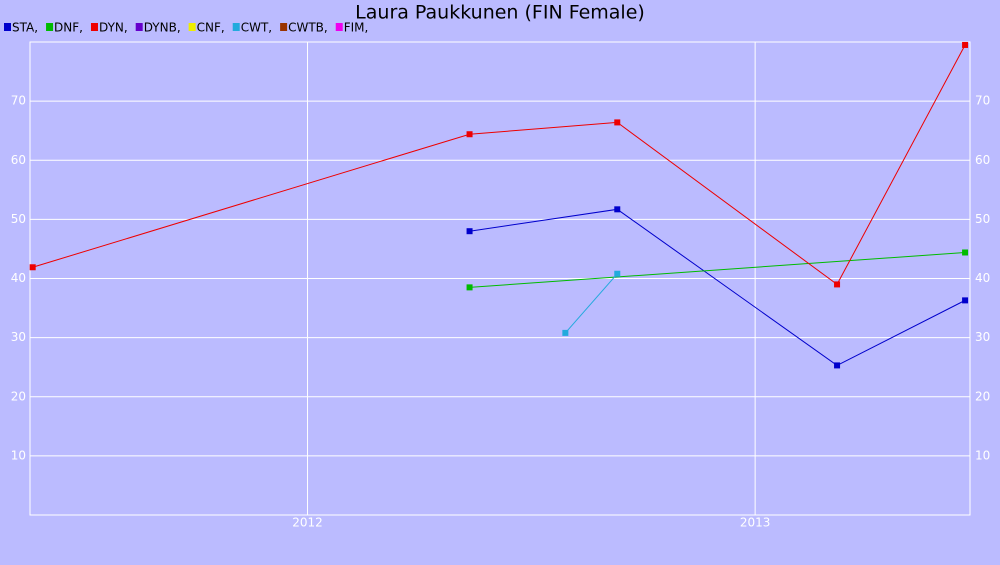  I want to click on y-tick-label: 30, so click(18, 337).